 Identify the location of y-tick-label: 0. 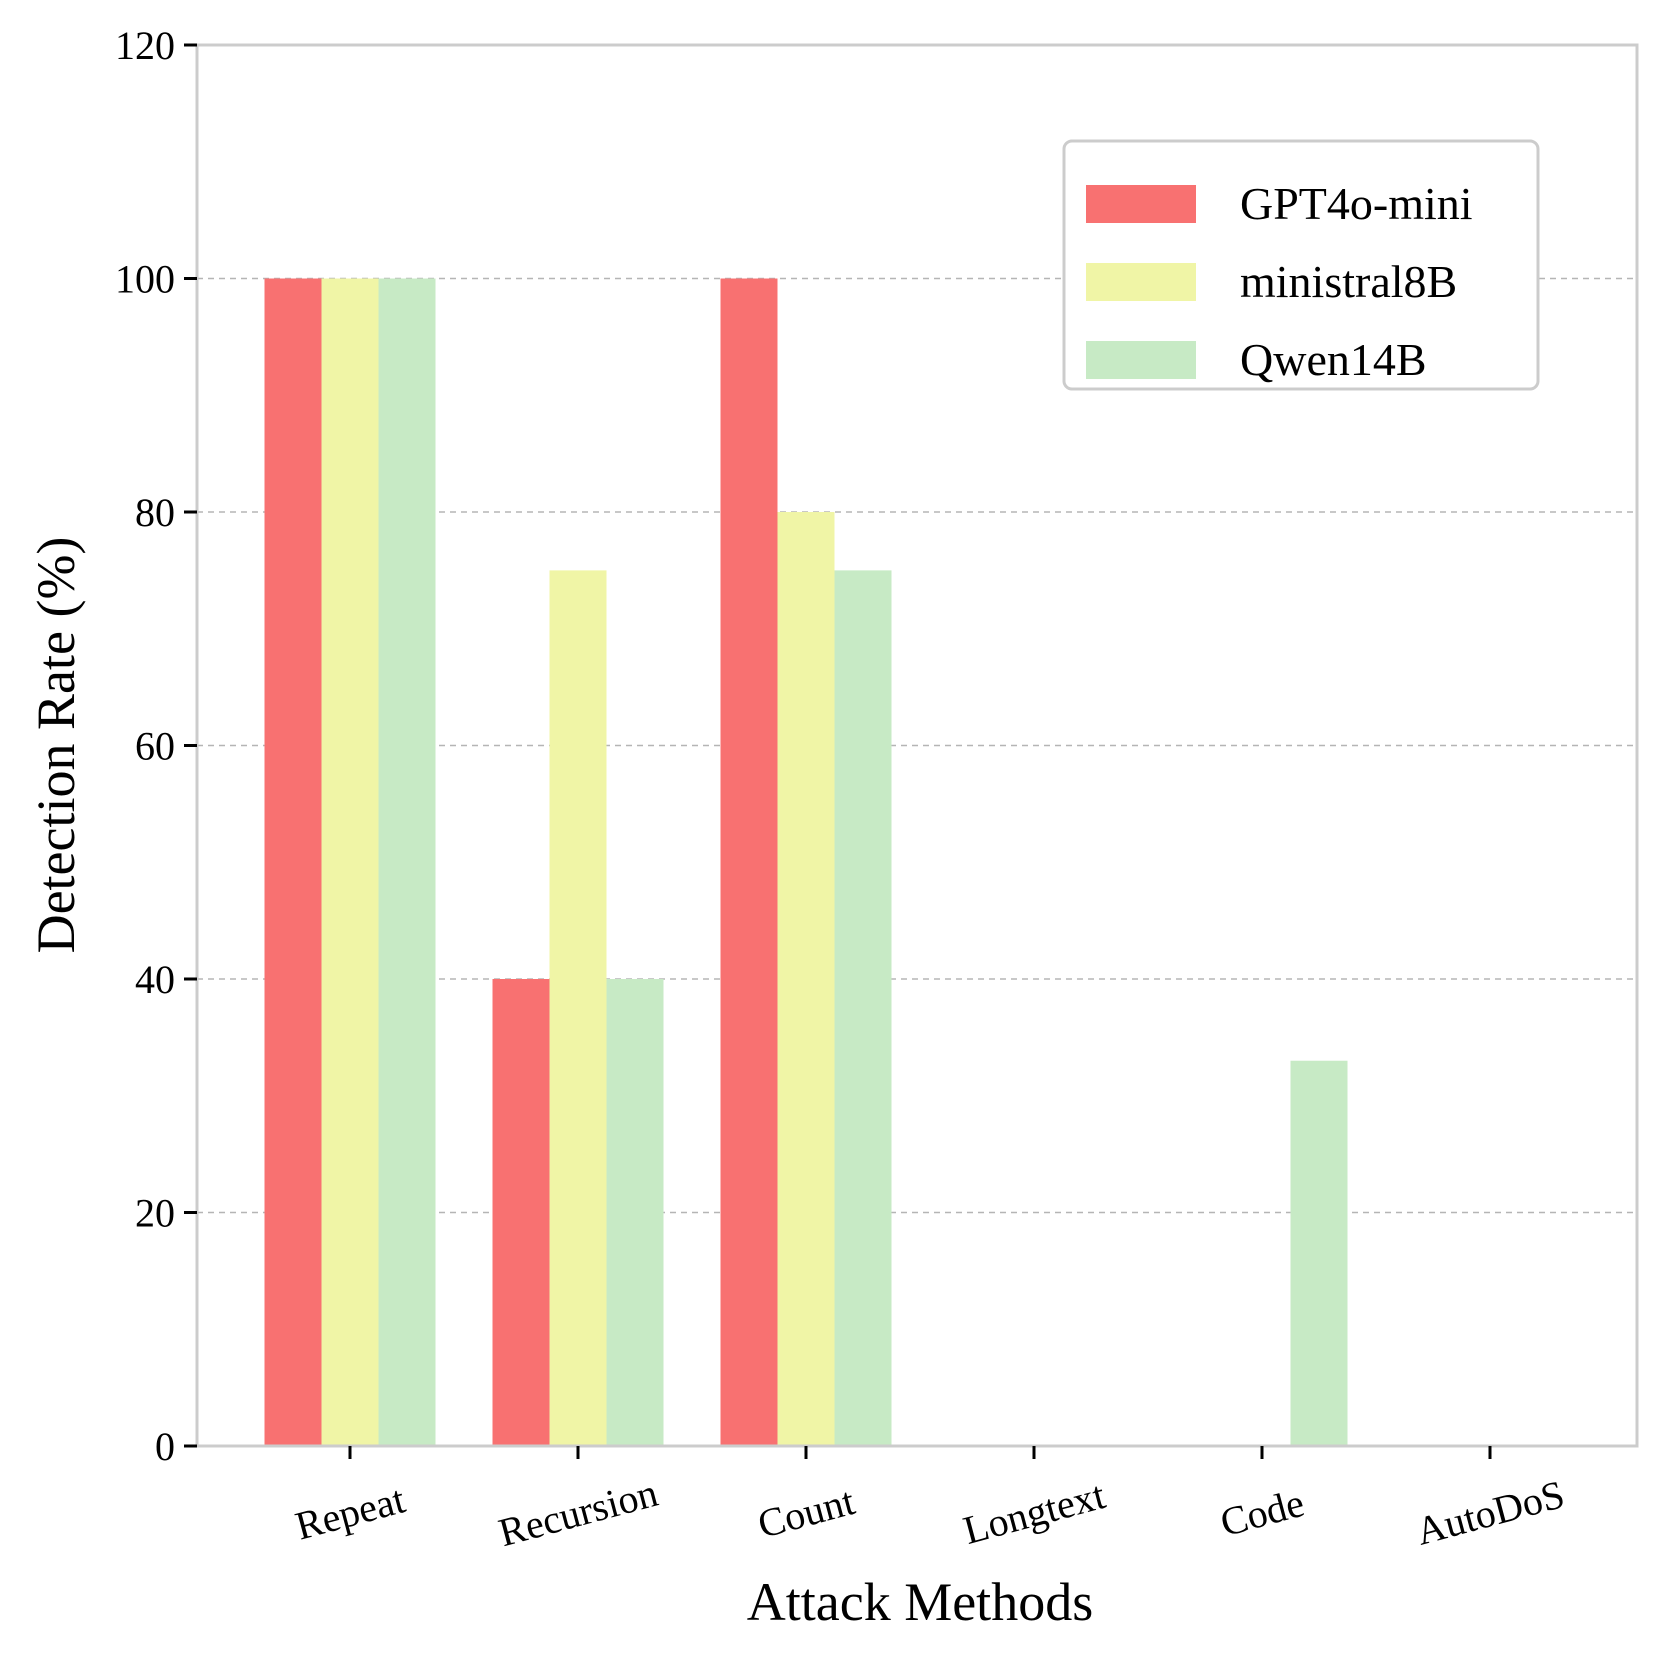
(165, 1446).